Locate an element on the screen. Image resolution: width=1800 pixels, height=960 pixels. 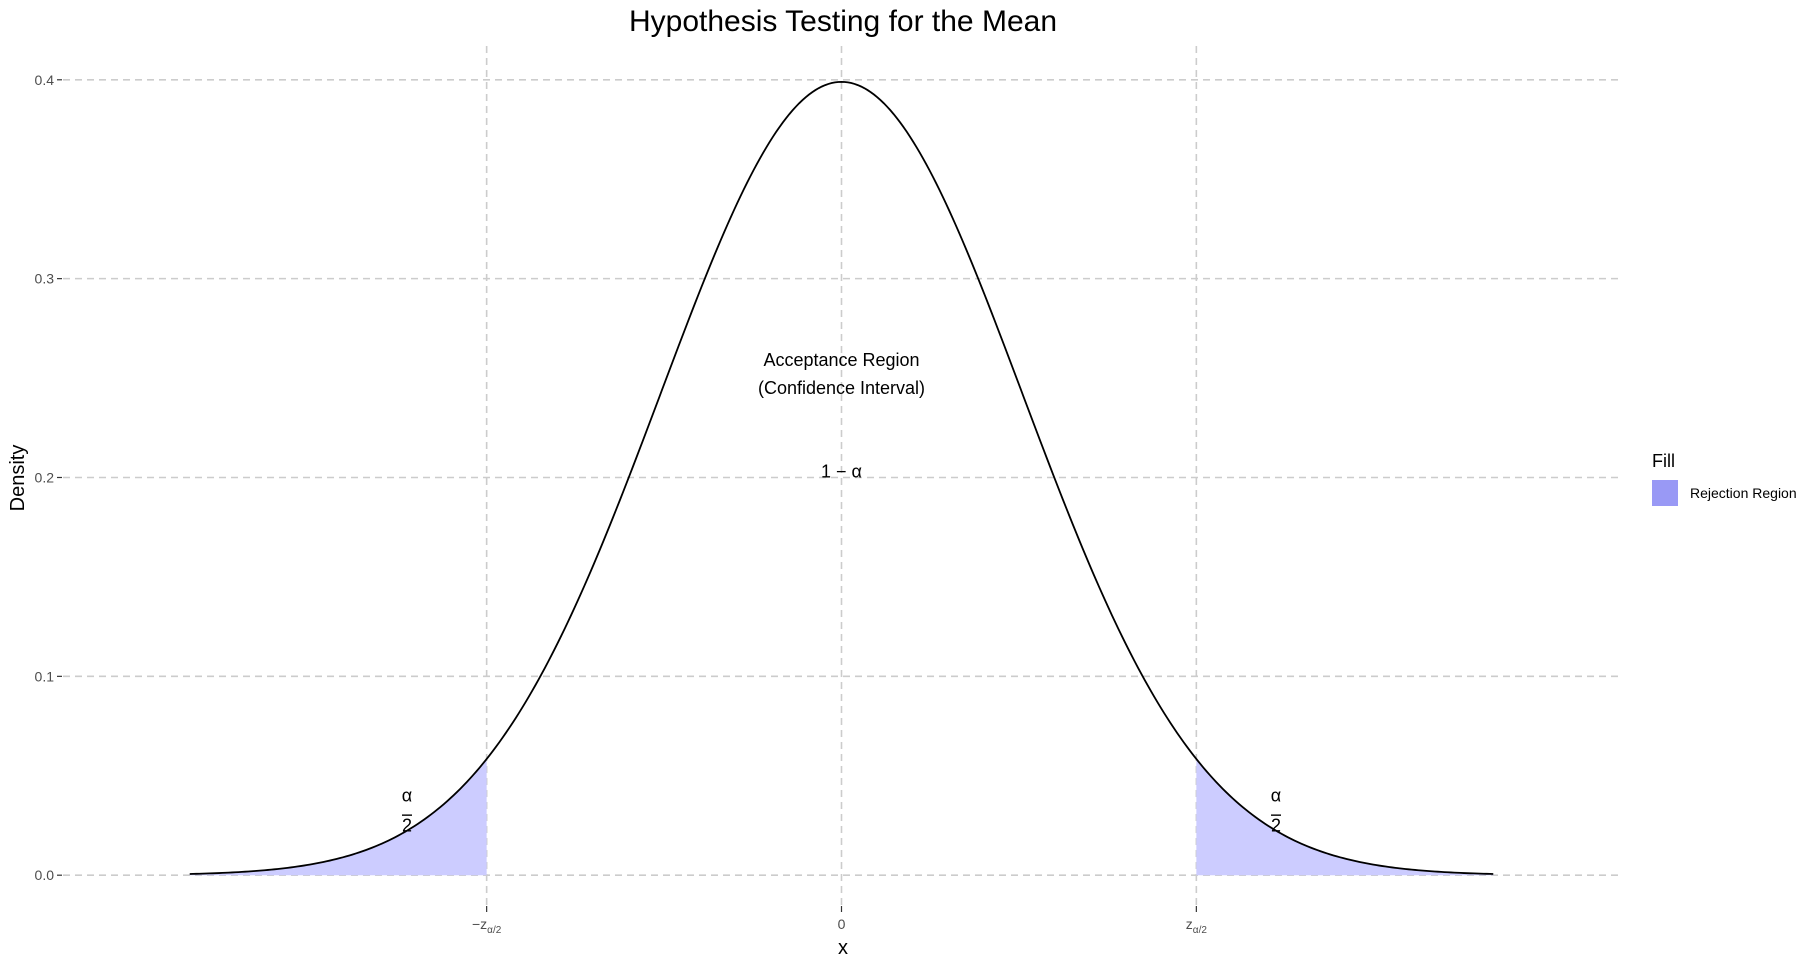
y-tick-label-1: 0.1 is located at coordinates (45, 676).